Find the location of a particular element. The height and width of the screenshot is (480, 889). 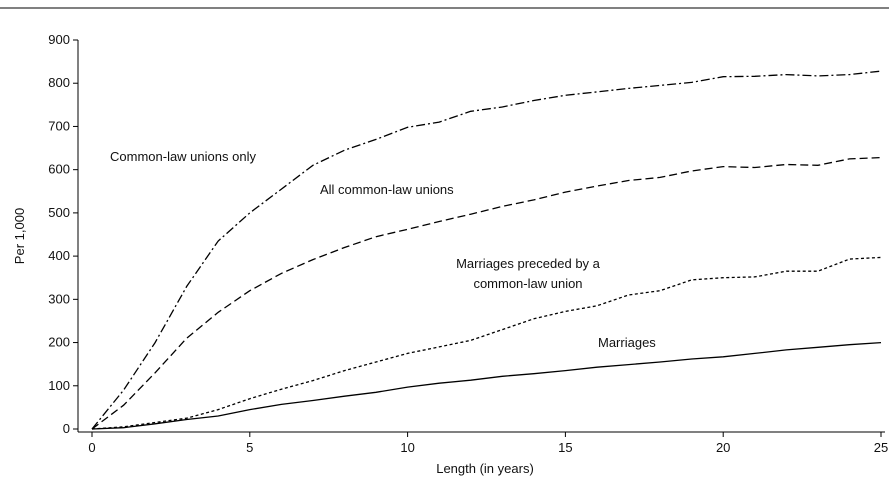

y-tick-label: 600 is located at coordinates (59, 169).